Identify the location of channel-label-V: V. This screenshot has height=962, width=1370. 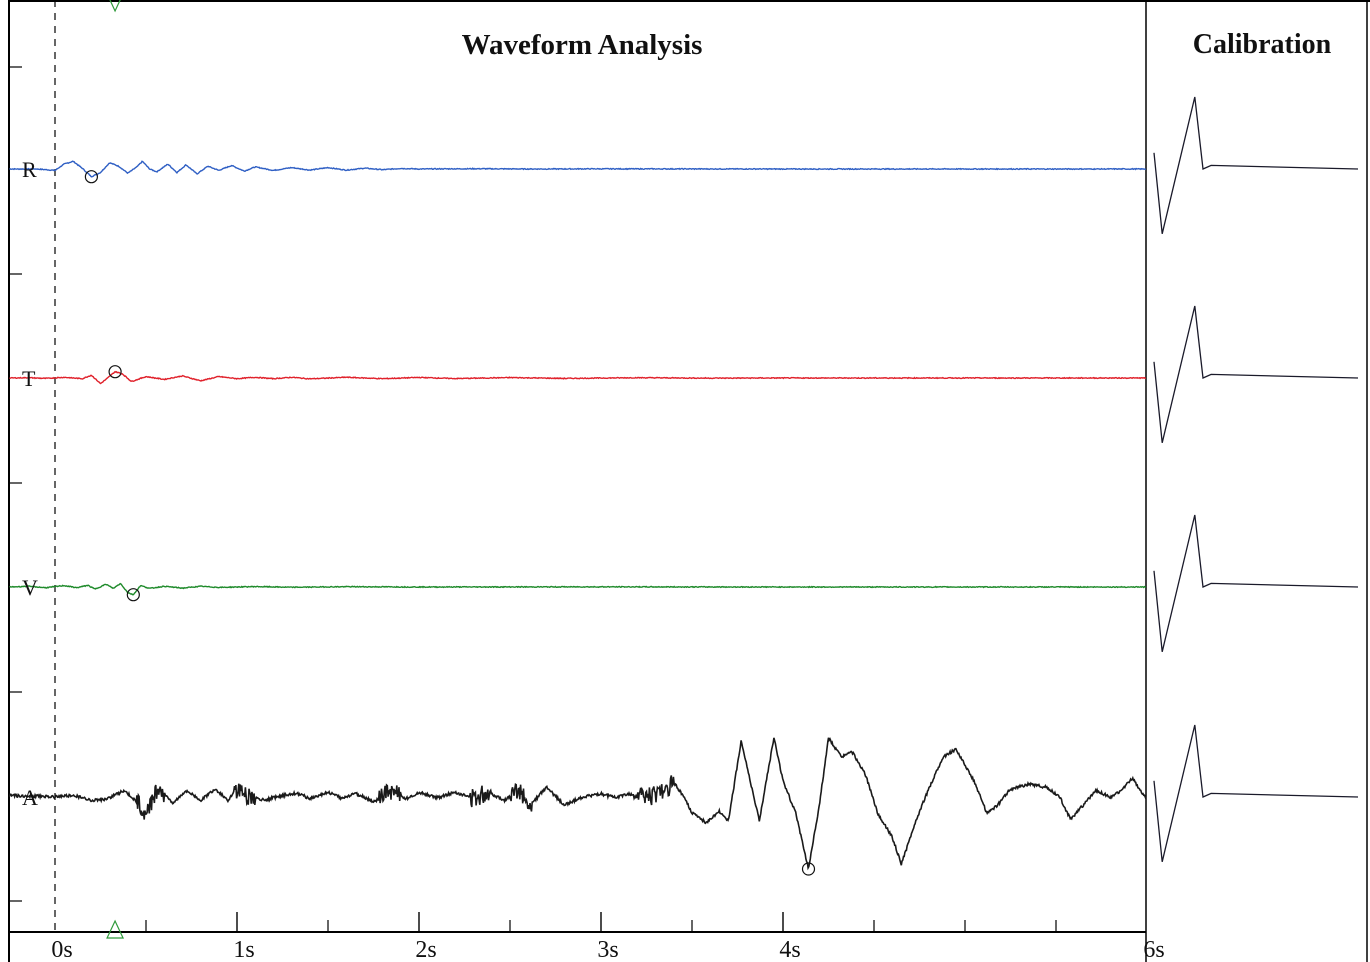
(30, 587).